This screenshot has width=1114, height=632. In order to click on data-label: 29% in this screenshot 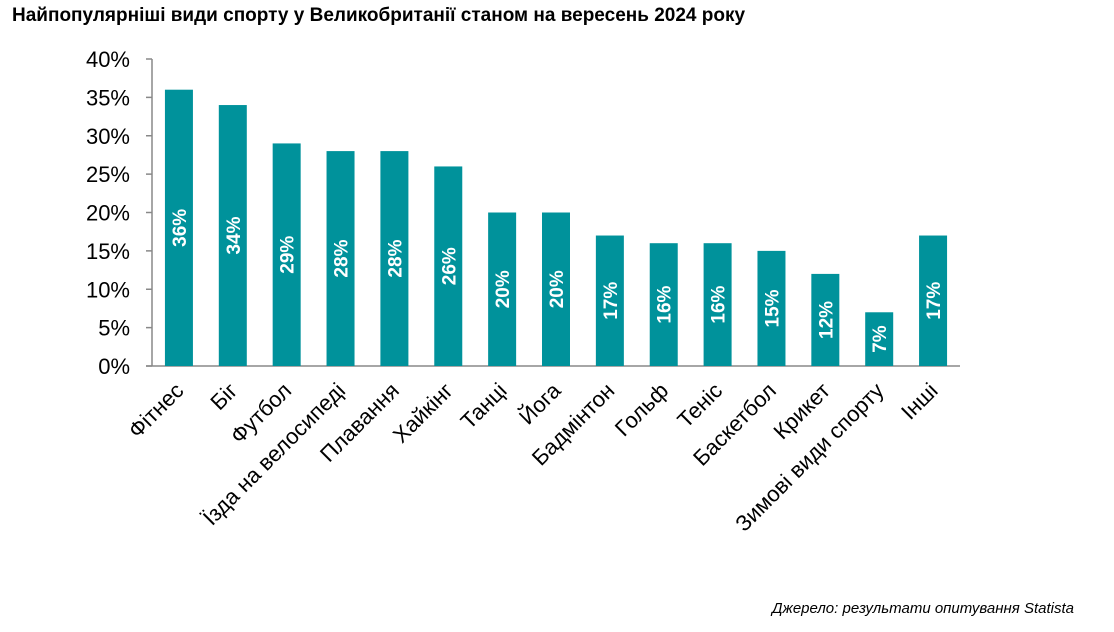, I will do `click(288, 255)`.